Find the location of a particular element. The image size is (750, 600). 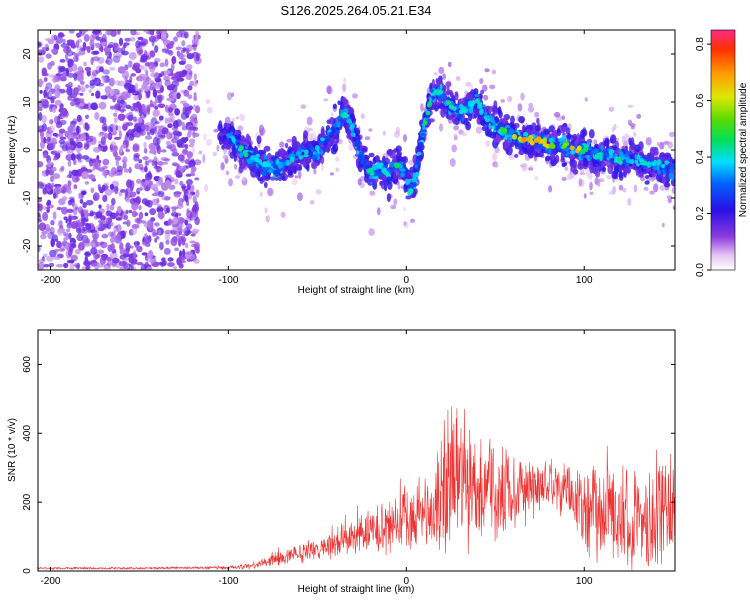

y-tick-label: -10 is located at coordinates (27, 197).